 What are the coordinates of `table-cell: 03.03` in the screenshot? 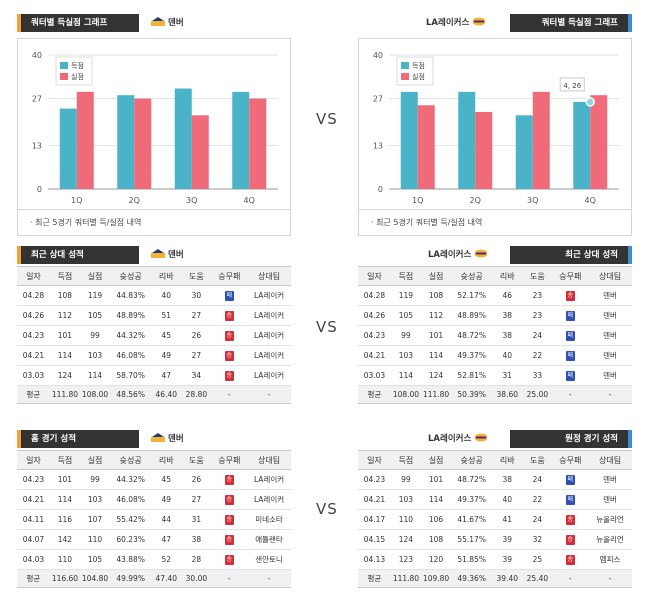 It's located at (33, 375).